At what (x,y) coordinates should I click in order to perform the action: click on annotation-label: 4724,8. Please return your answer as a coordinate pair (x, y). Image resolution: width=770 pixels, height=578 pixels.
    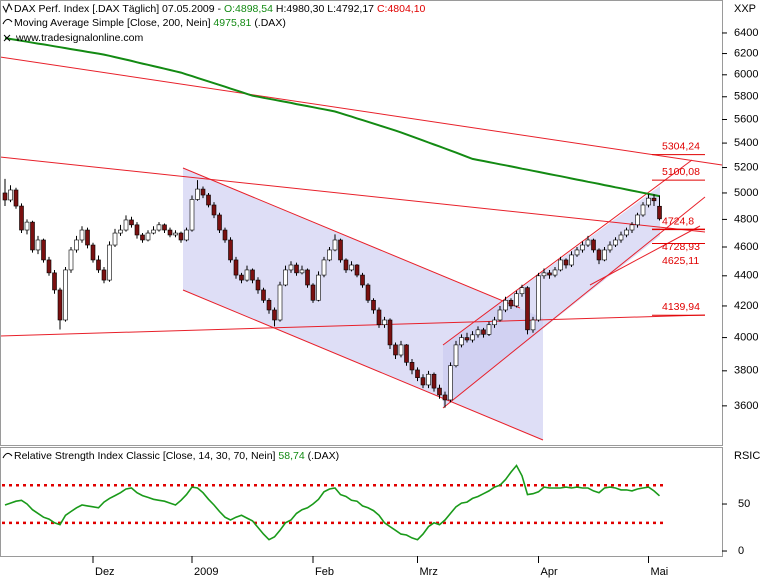
    Looking at the image, I should click on (678, 221).